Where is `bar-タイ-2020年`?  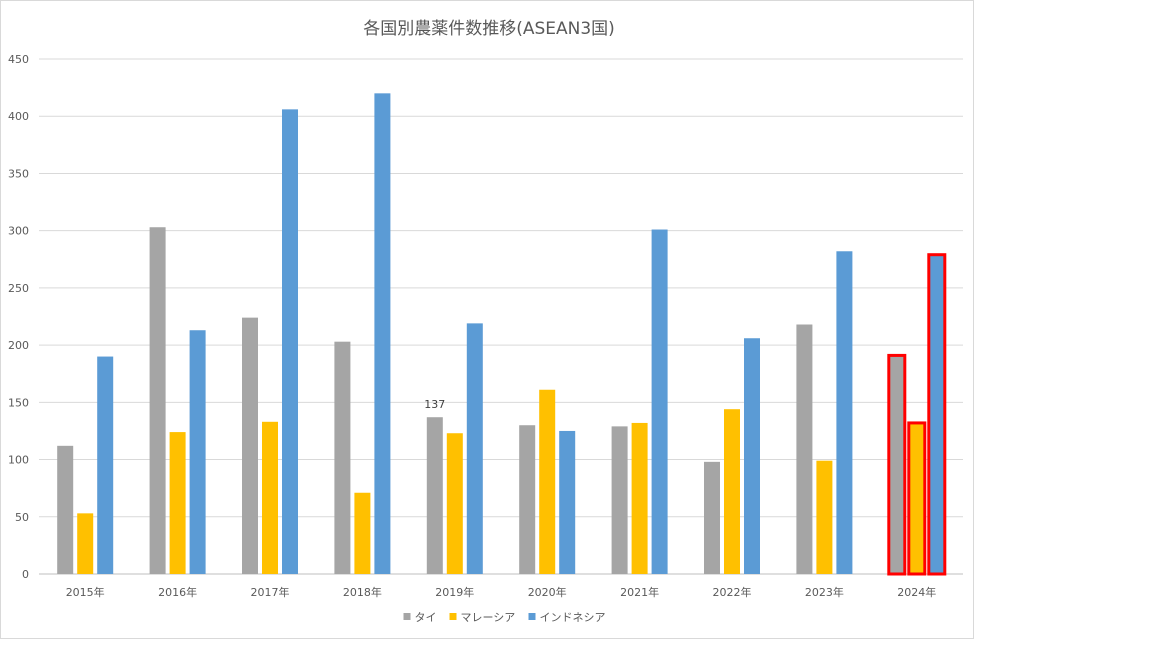
bar-タイ-2020年 is located at coordinates (527, 499).